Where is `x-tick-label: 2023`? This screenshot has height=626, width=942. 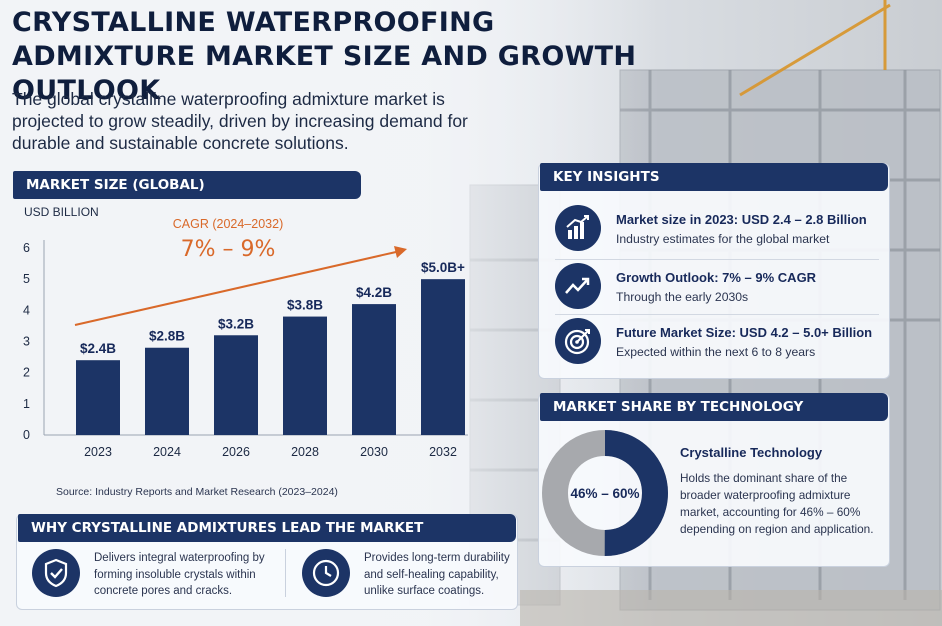 x-tick-label: 2023 is located at coordinates (98, 452).